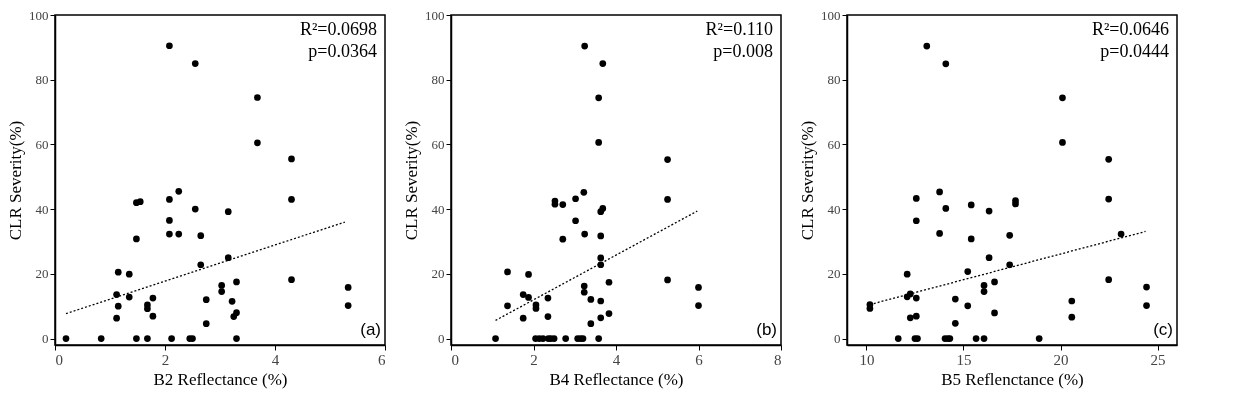 This screenshot has width=1233, height=411. Describe the element at coordinates (275, 359) in the screenshot. I see `x-tick-label: 4` at that location.